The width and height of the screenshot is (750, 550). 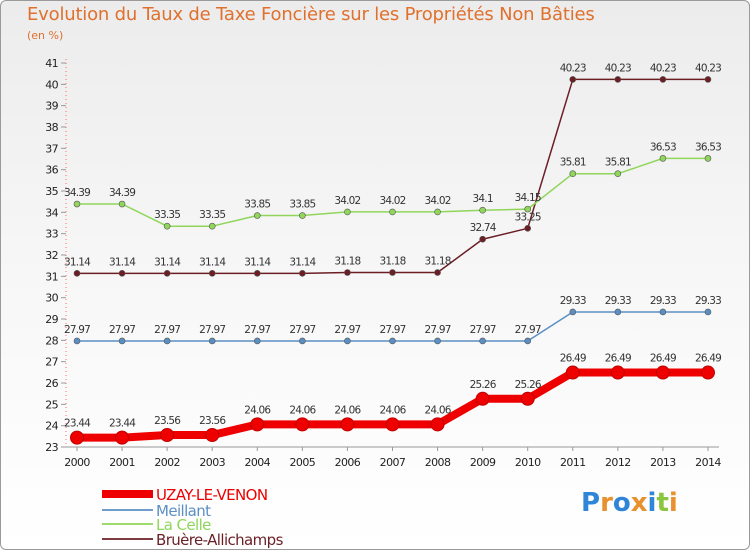 What do you see at coordinates (51, 319) in the screenshot?
I see `y-tick-label: 29` at bounding box center [51, 319].